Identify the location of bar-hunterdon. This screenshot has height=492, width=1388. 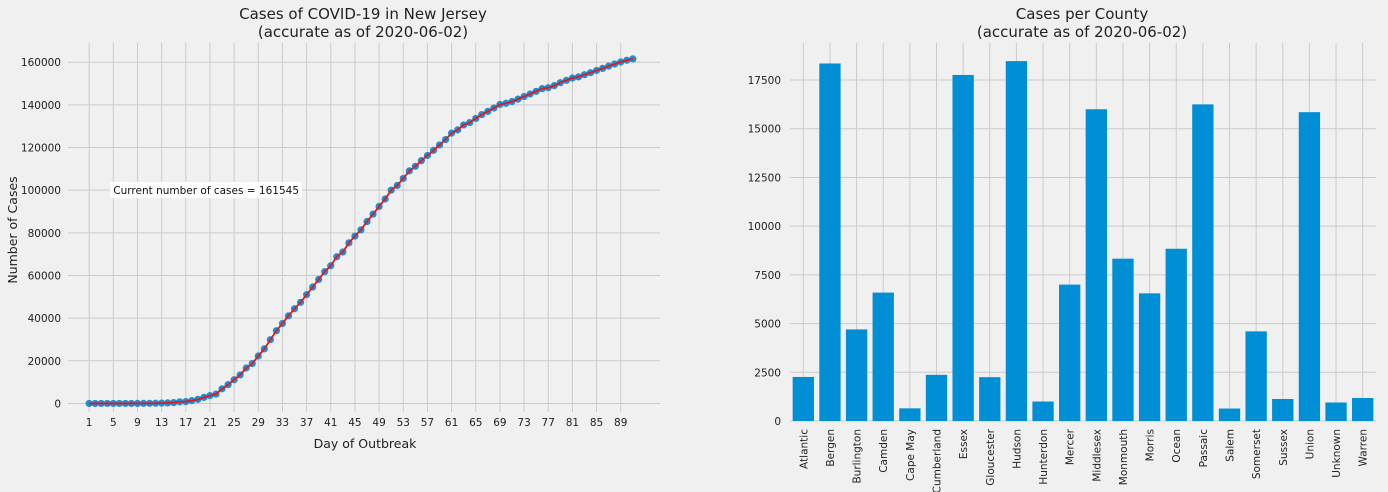
(1043, 411).